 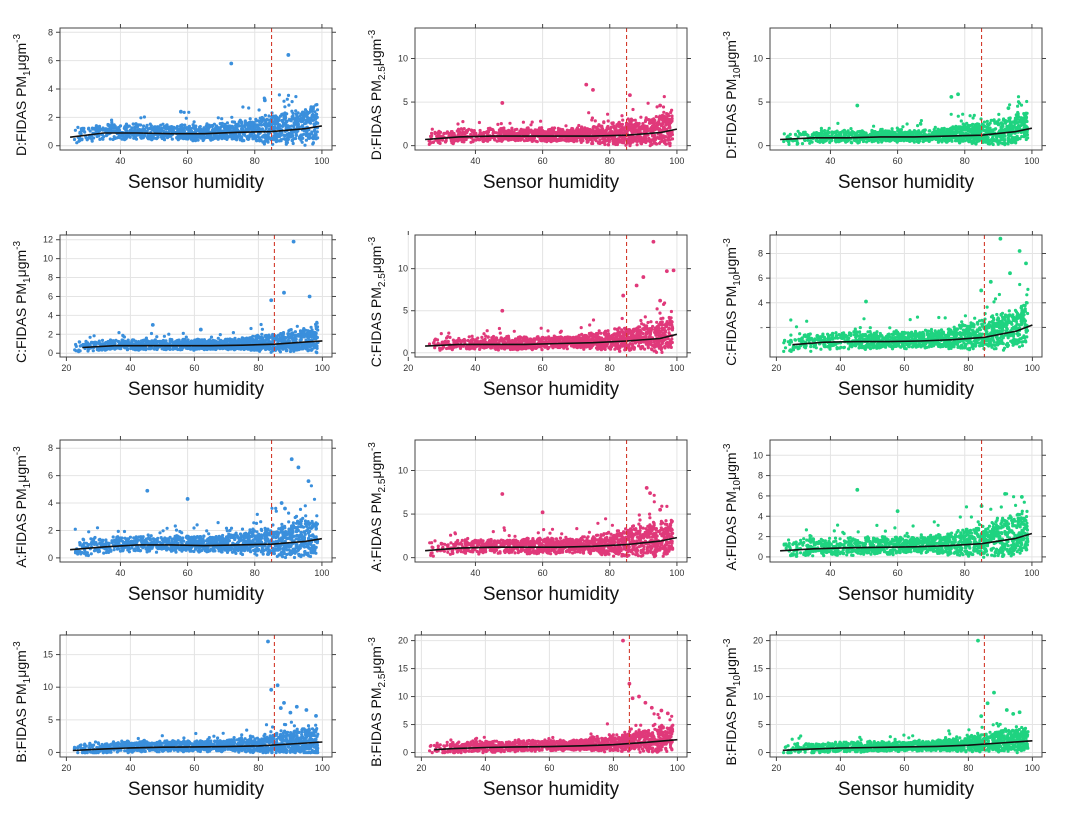 I want to click on y-axis-label: D:FIDAS PM2.5μgm-3, so click(x=377, y=94).